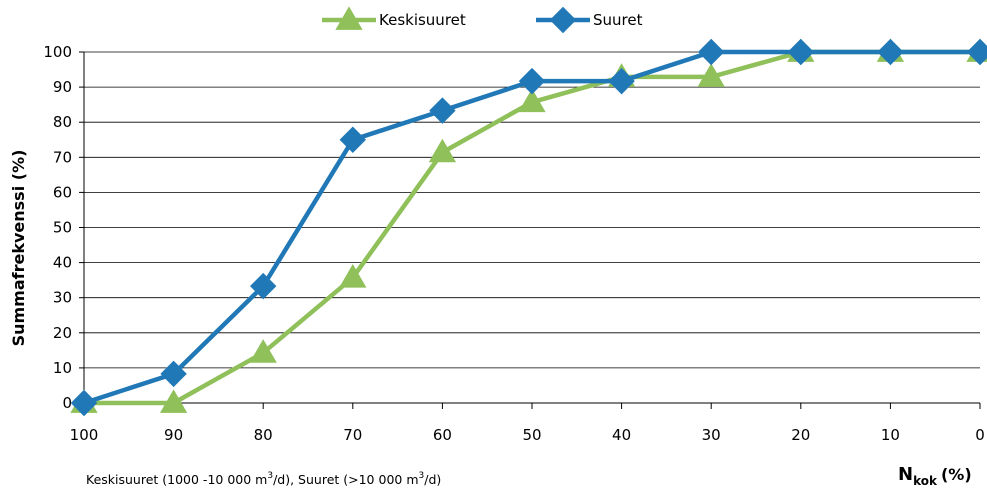 The image size is (987, 492). Describe the element at coordinates (531, 435) in the screenshot. I see `x-tick-label: 50` at that location.